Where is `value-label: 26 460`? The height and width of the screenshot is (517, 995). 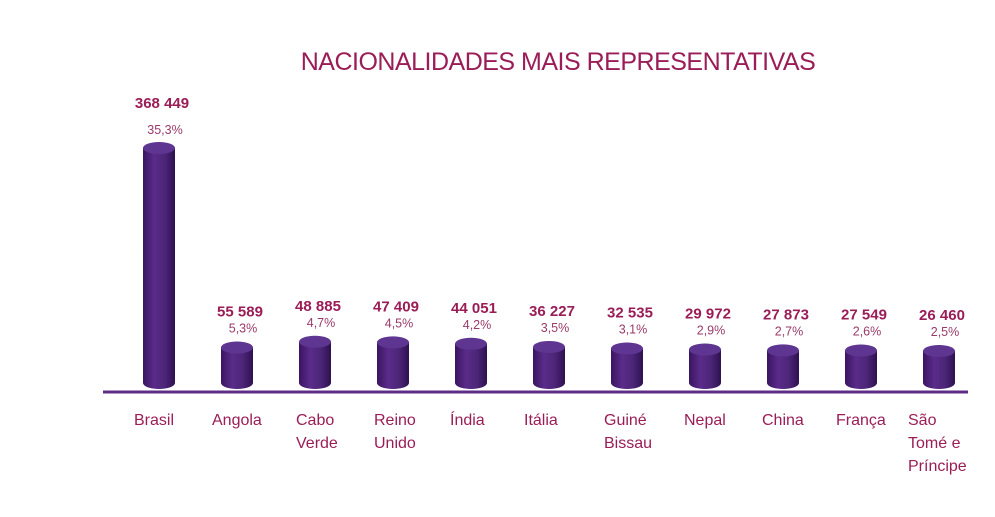
value-label: 26 460 is located at coordinates (942, 315).